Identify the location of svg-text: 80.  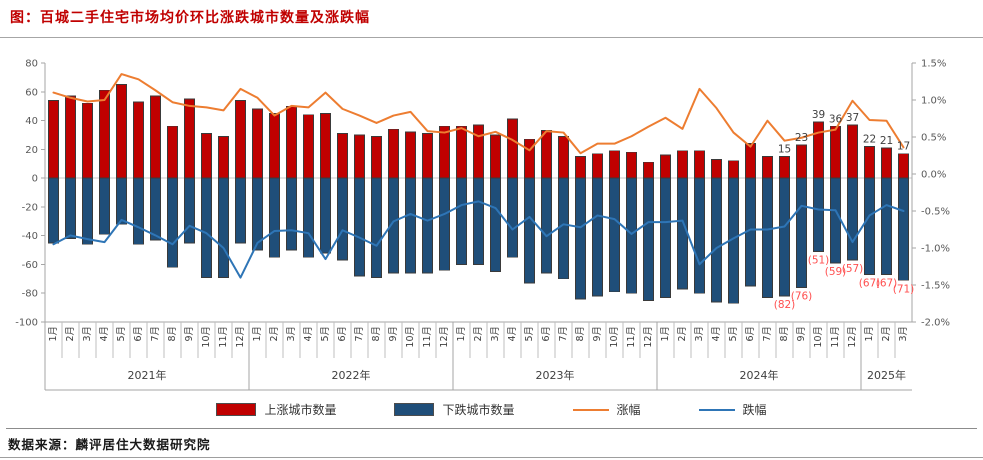
(31, 64).